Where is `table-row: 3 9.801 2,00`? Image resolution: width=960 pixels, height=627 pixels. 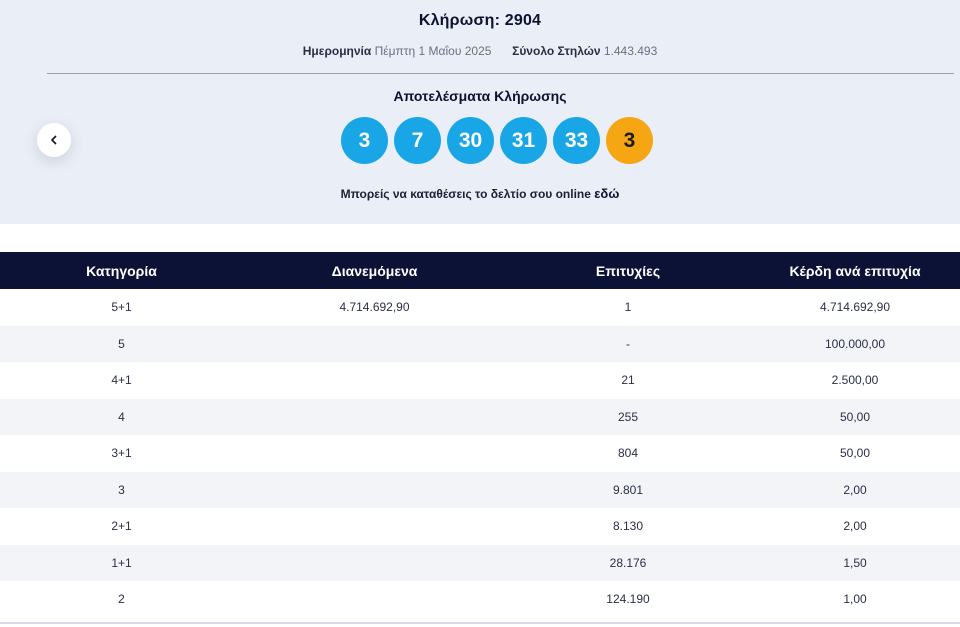
table-row: 3 9.801 2,00 is located at coordinates (480, 490).